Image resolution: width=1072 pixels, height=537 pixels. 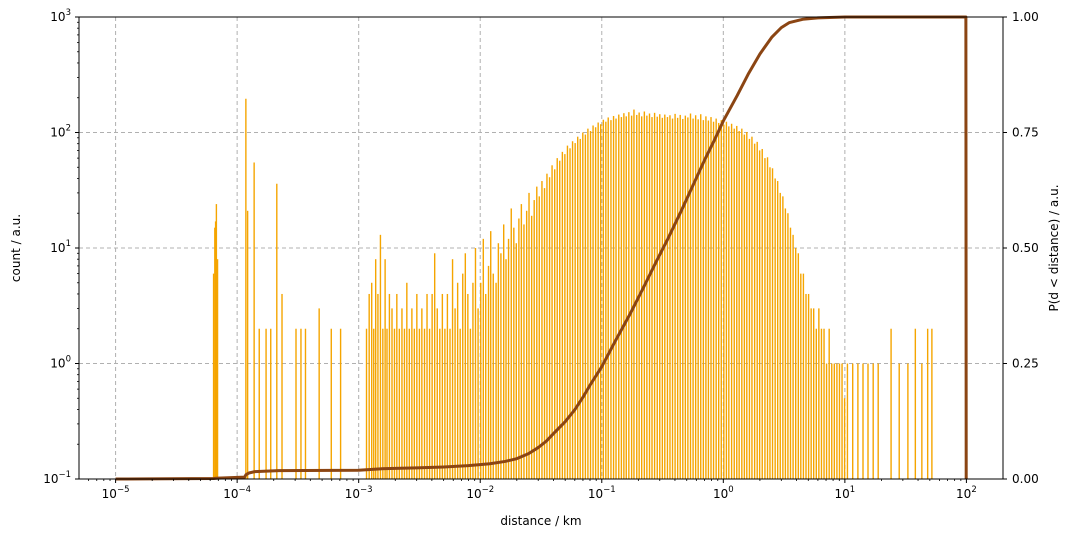 What do you see at coordinates (60, 132) in the screenshot?
I see `y-tick-label: 10²` at bounding box center [60, 132].